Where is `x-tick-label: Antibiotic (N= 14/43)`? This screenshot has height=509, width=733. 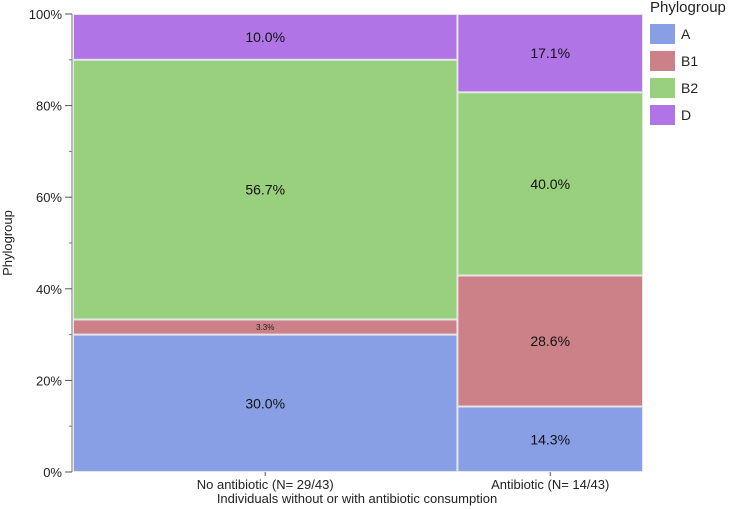
x-tick-label: Antibiotic (N= 14/43) is located at coordinates (550, 484).